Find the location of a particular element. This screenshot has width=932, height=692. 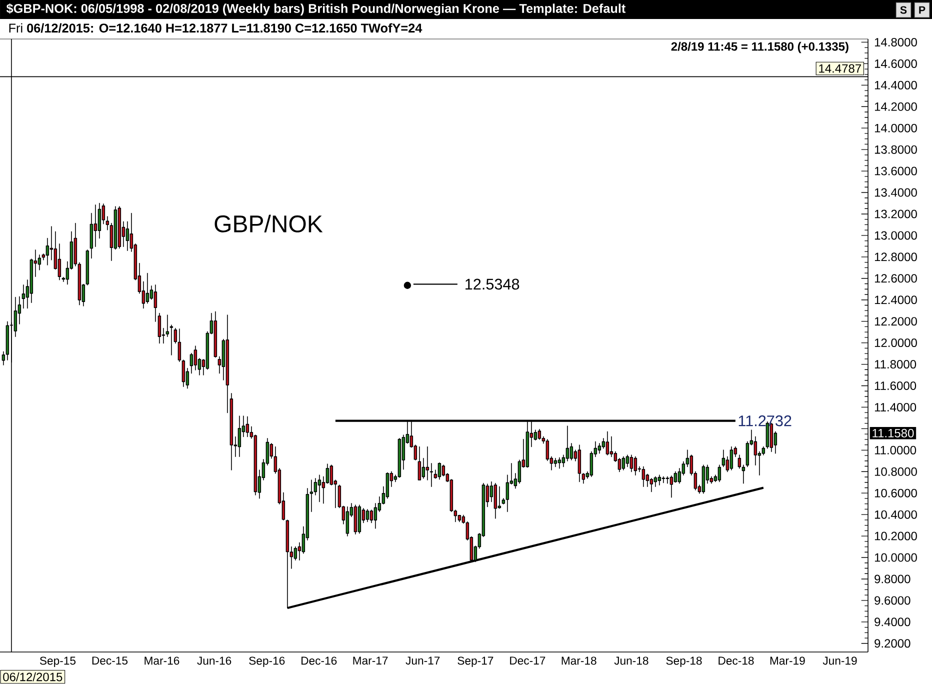

x-tick-label: Mar-17 is located at coordinates (370, 660).